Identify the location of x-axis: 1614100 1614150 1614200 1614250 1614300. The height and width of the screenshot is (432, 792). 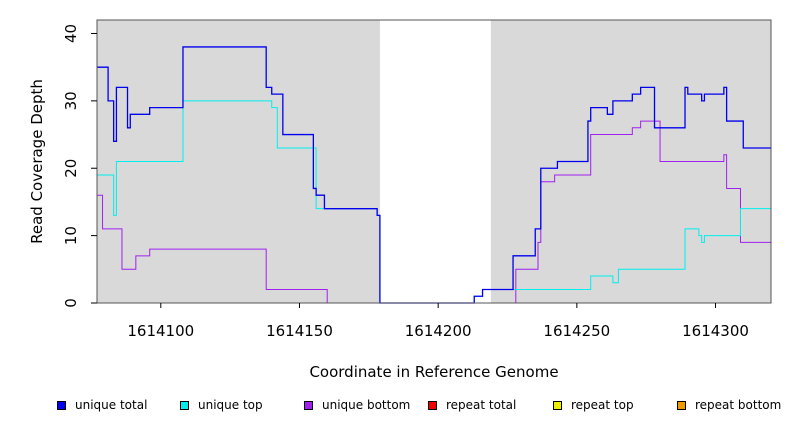
(438, 321).